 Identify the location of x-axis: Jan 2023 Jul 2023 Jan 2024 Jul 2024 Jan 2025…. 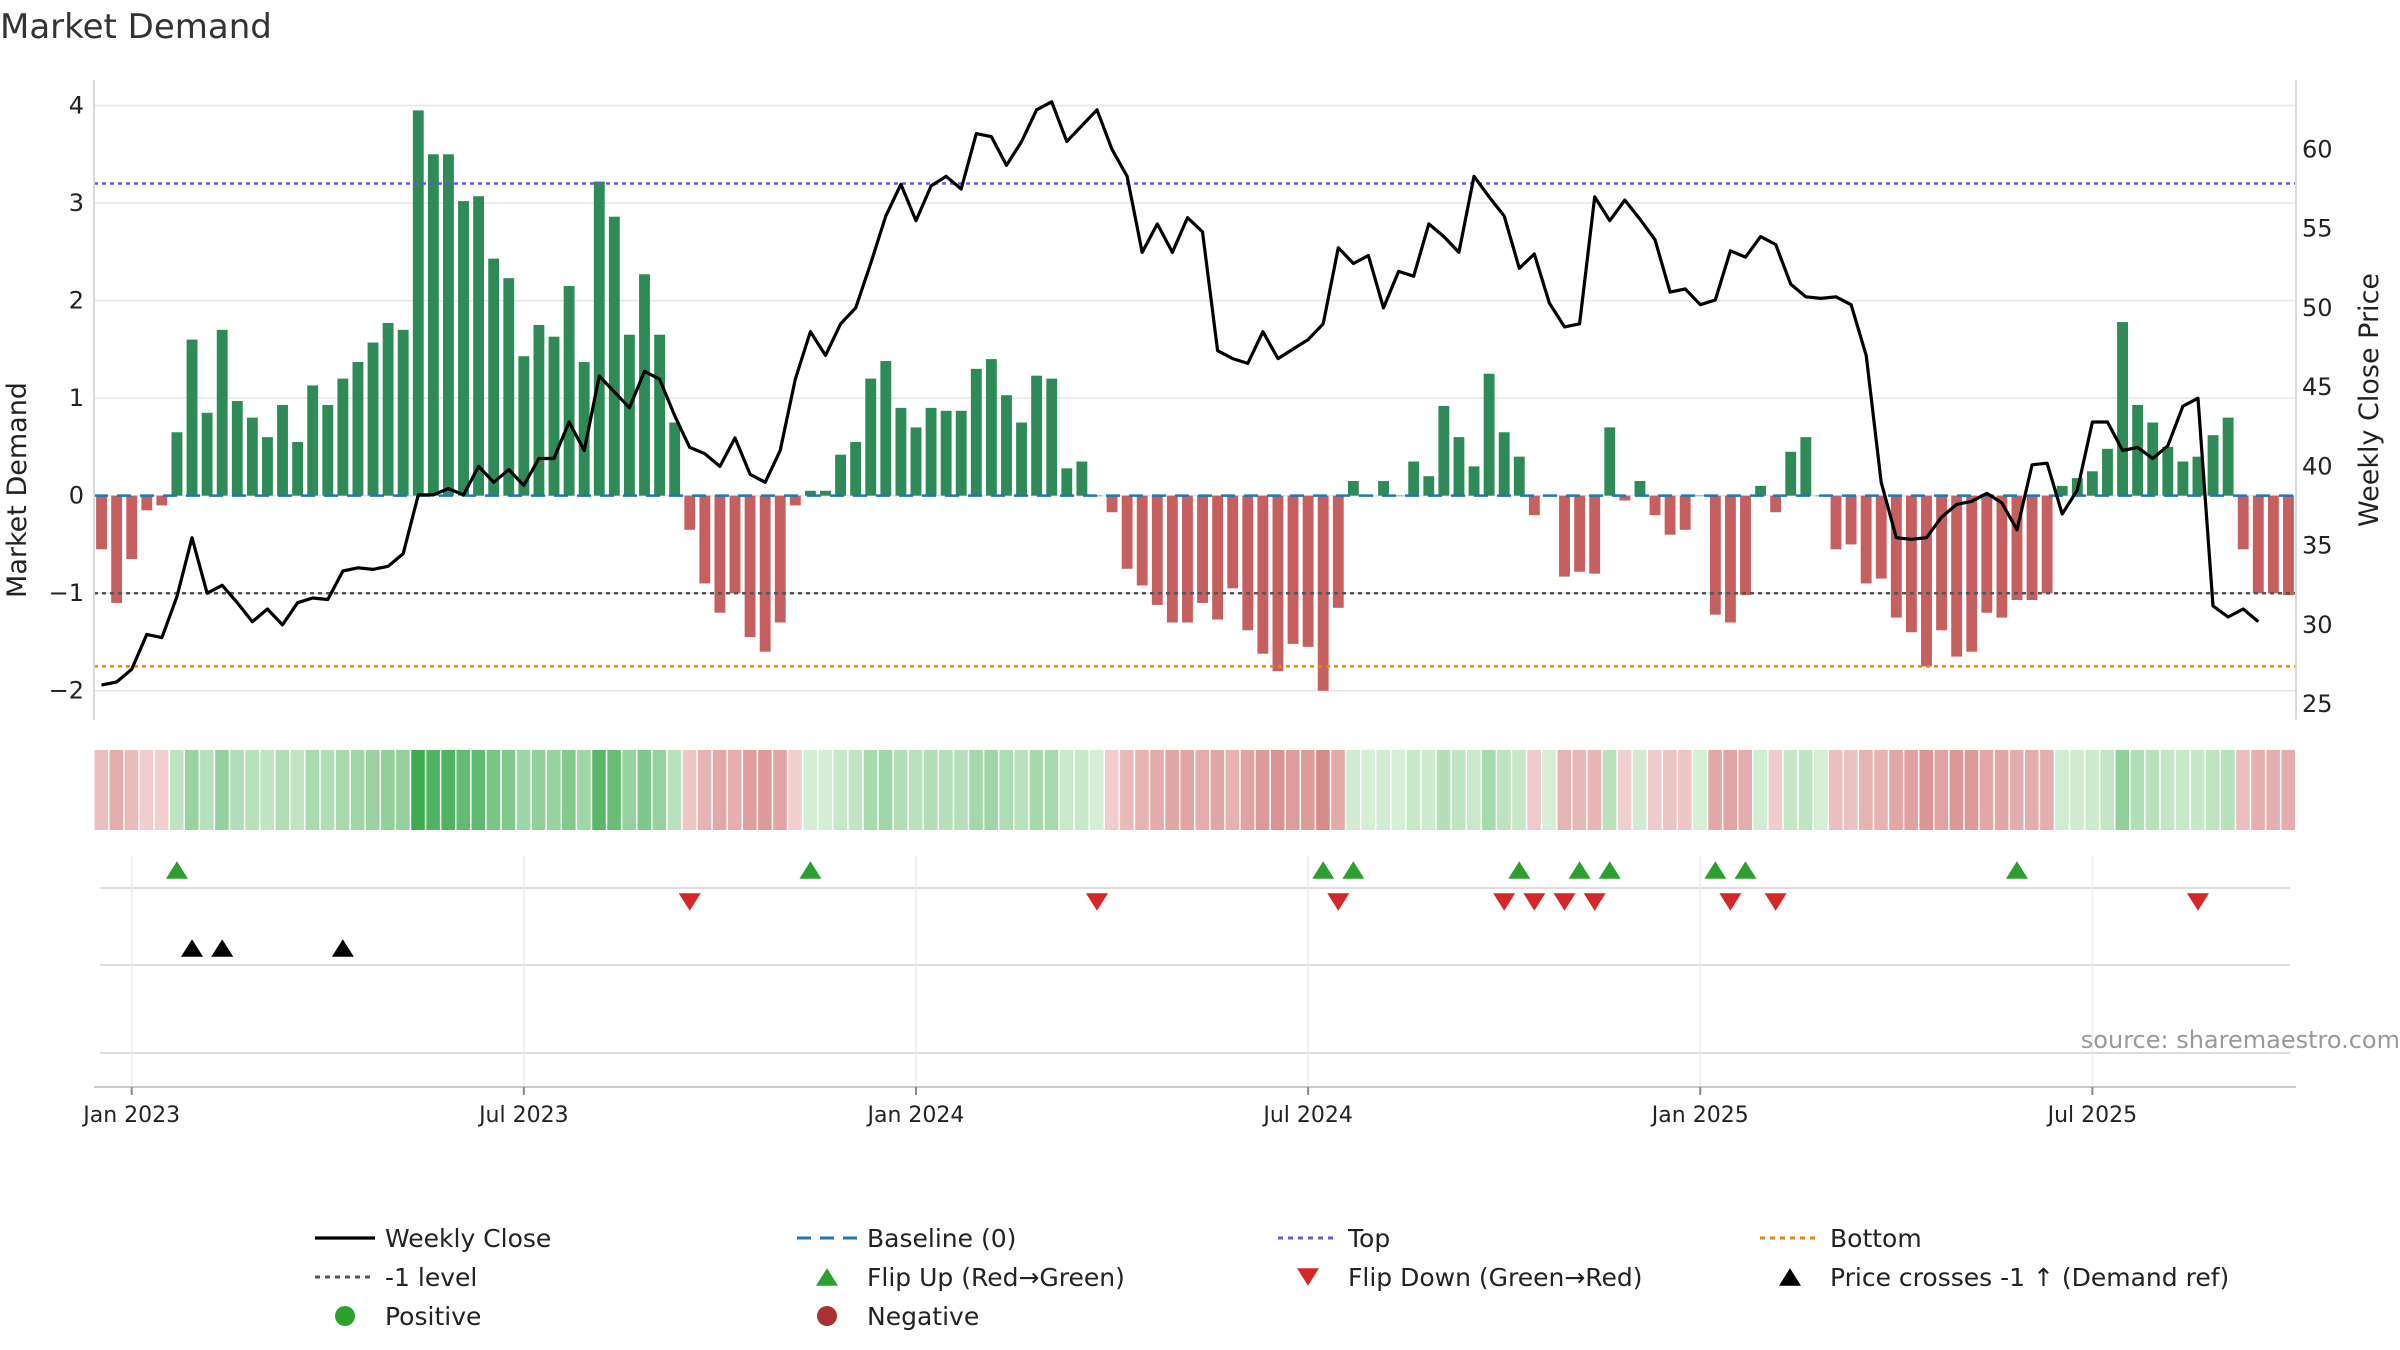
(1188, 1107).